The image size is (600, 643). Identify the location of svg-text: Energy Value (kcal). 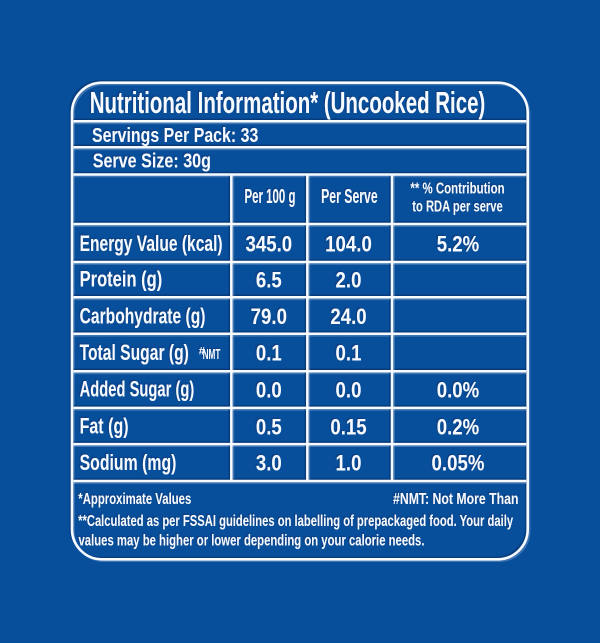
(151, 243).